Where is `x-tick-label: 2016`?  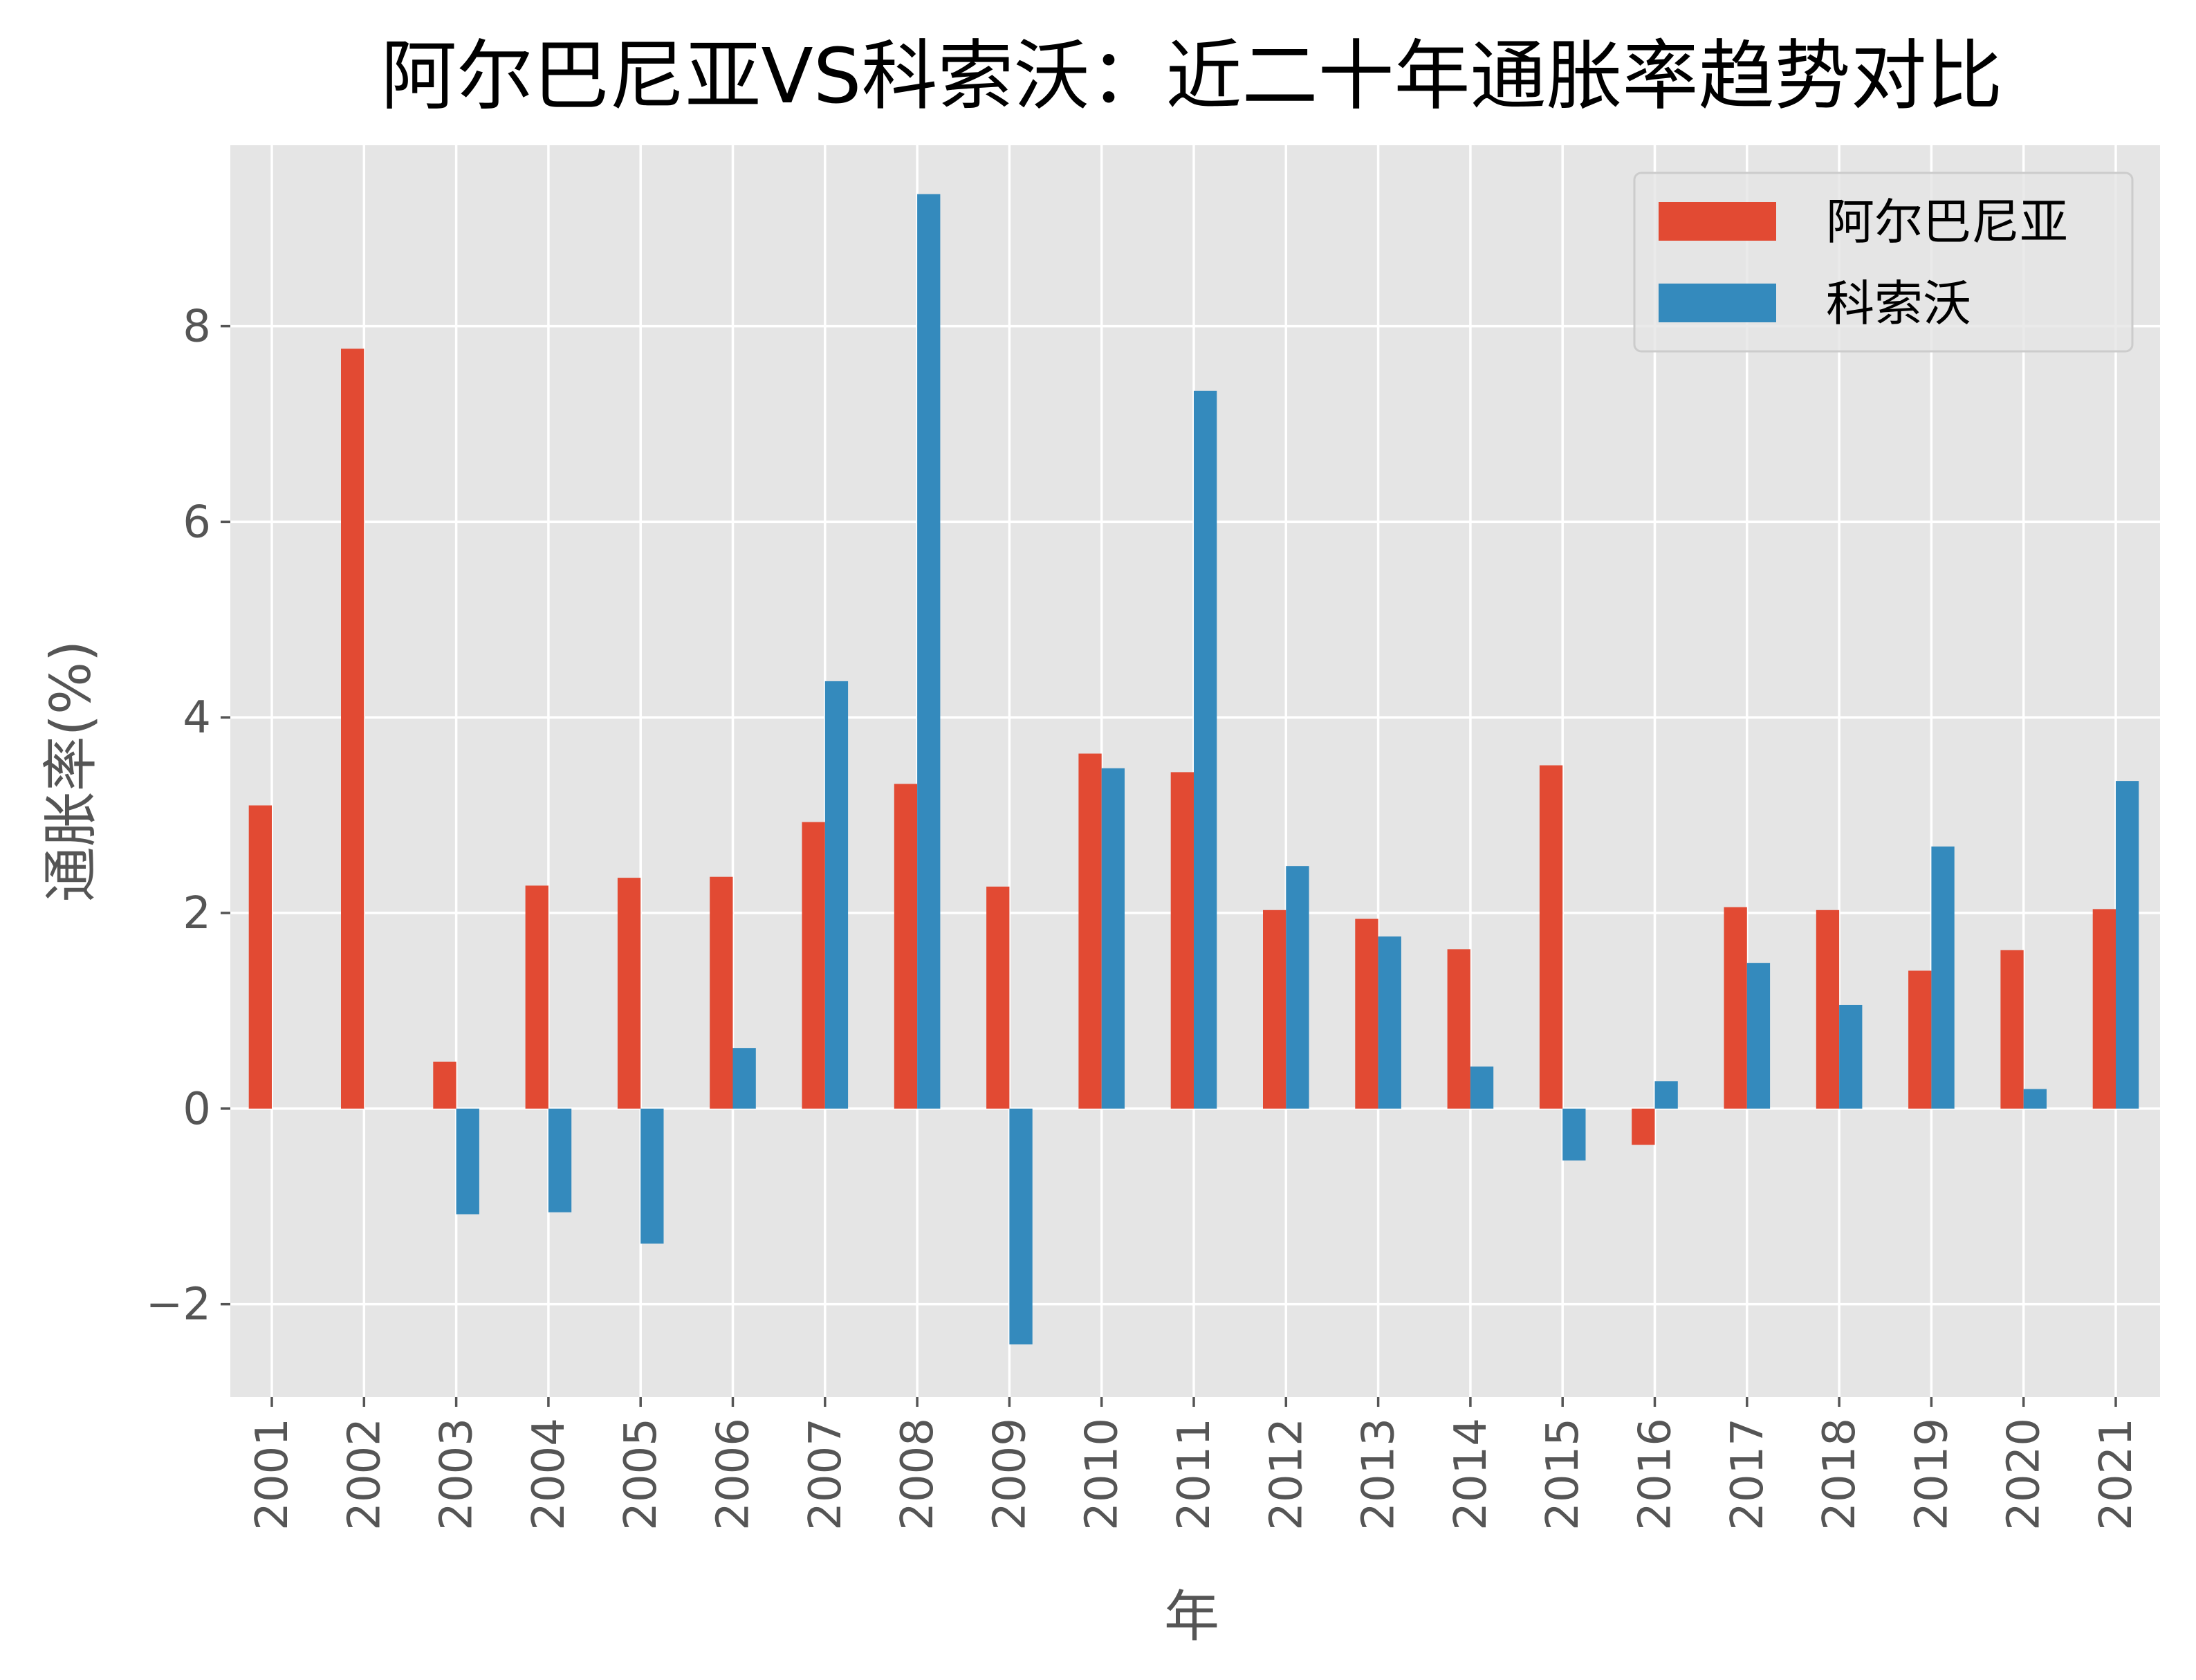
x-tick-label: 2016 is located at coordinates (1656, 1474).